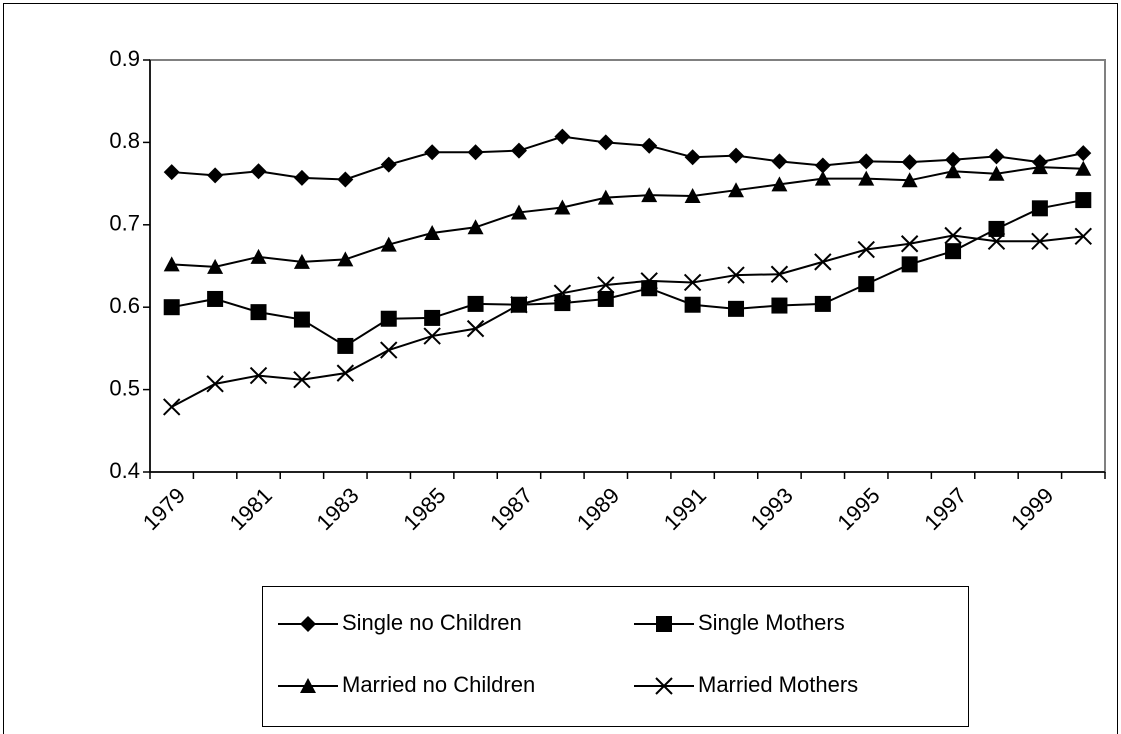 Image resolution: width=1121 pixels, height=734 pixels. Describe the element at coordinates (124, 140) in the screenshot. I see `y-tick-label: 0.8` at that location.